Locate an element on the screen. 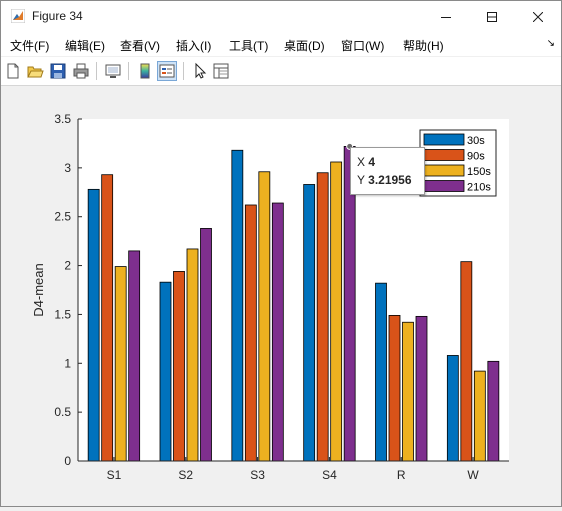 This screenshot has height=511, width=562. x-tick-label: R is located at coordinates (401, 475).